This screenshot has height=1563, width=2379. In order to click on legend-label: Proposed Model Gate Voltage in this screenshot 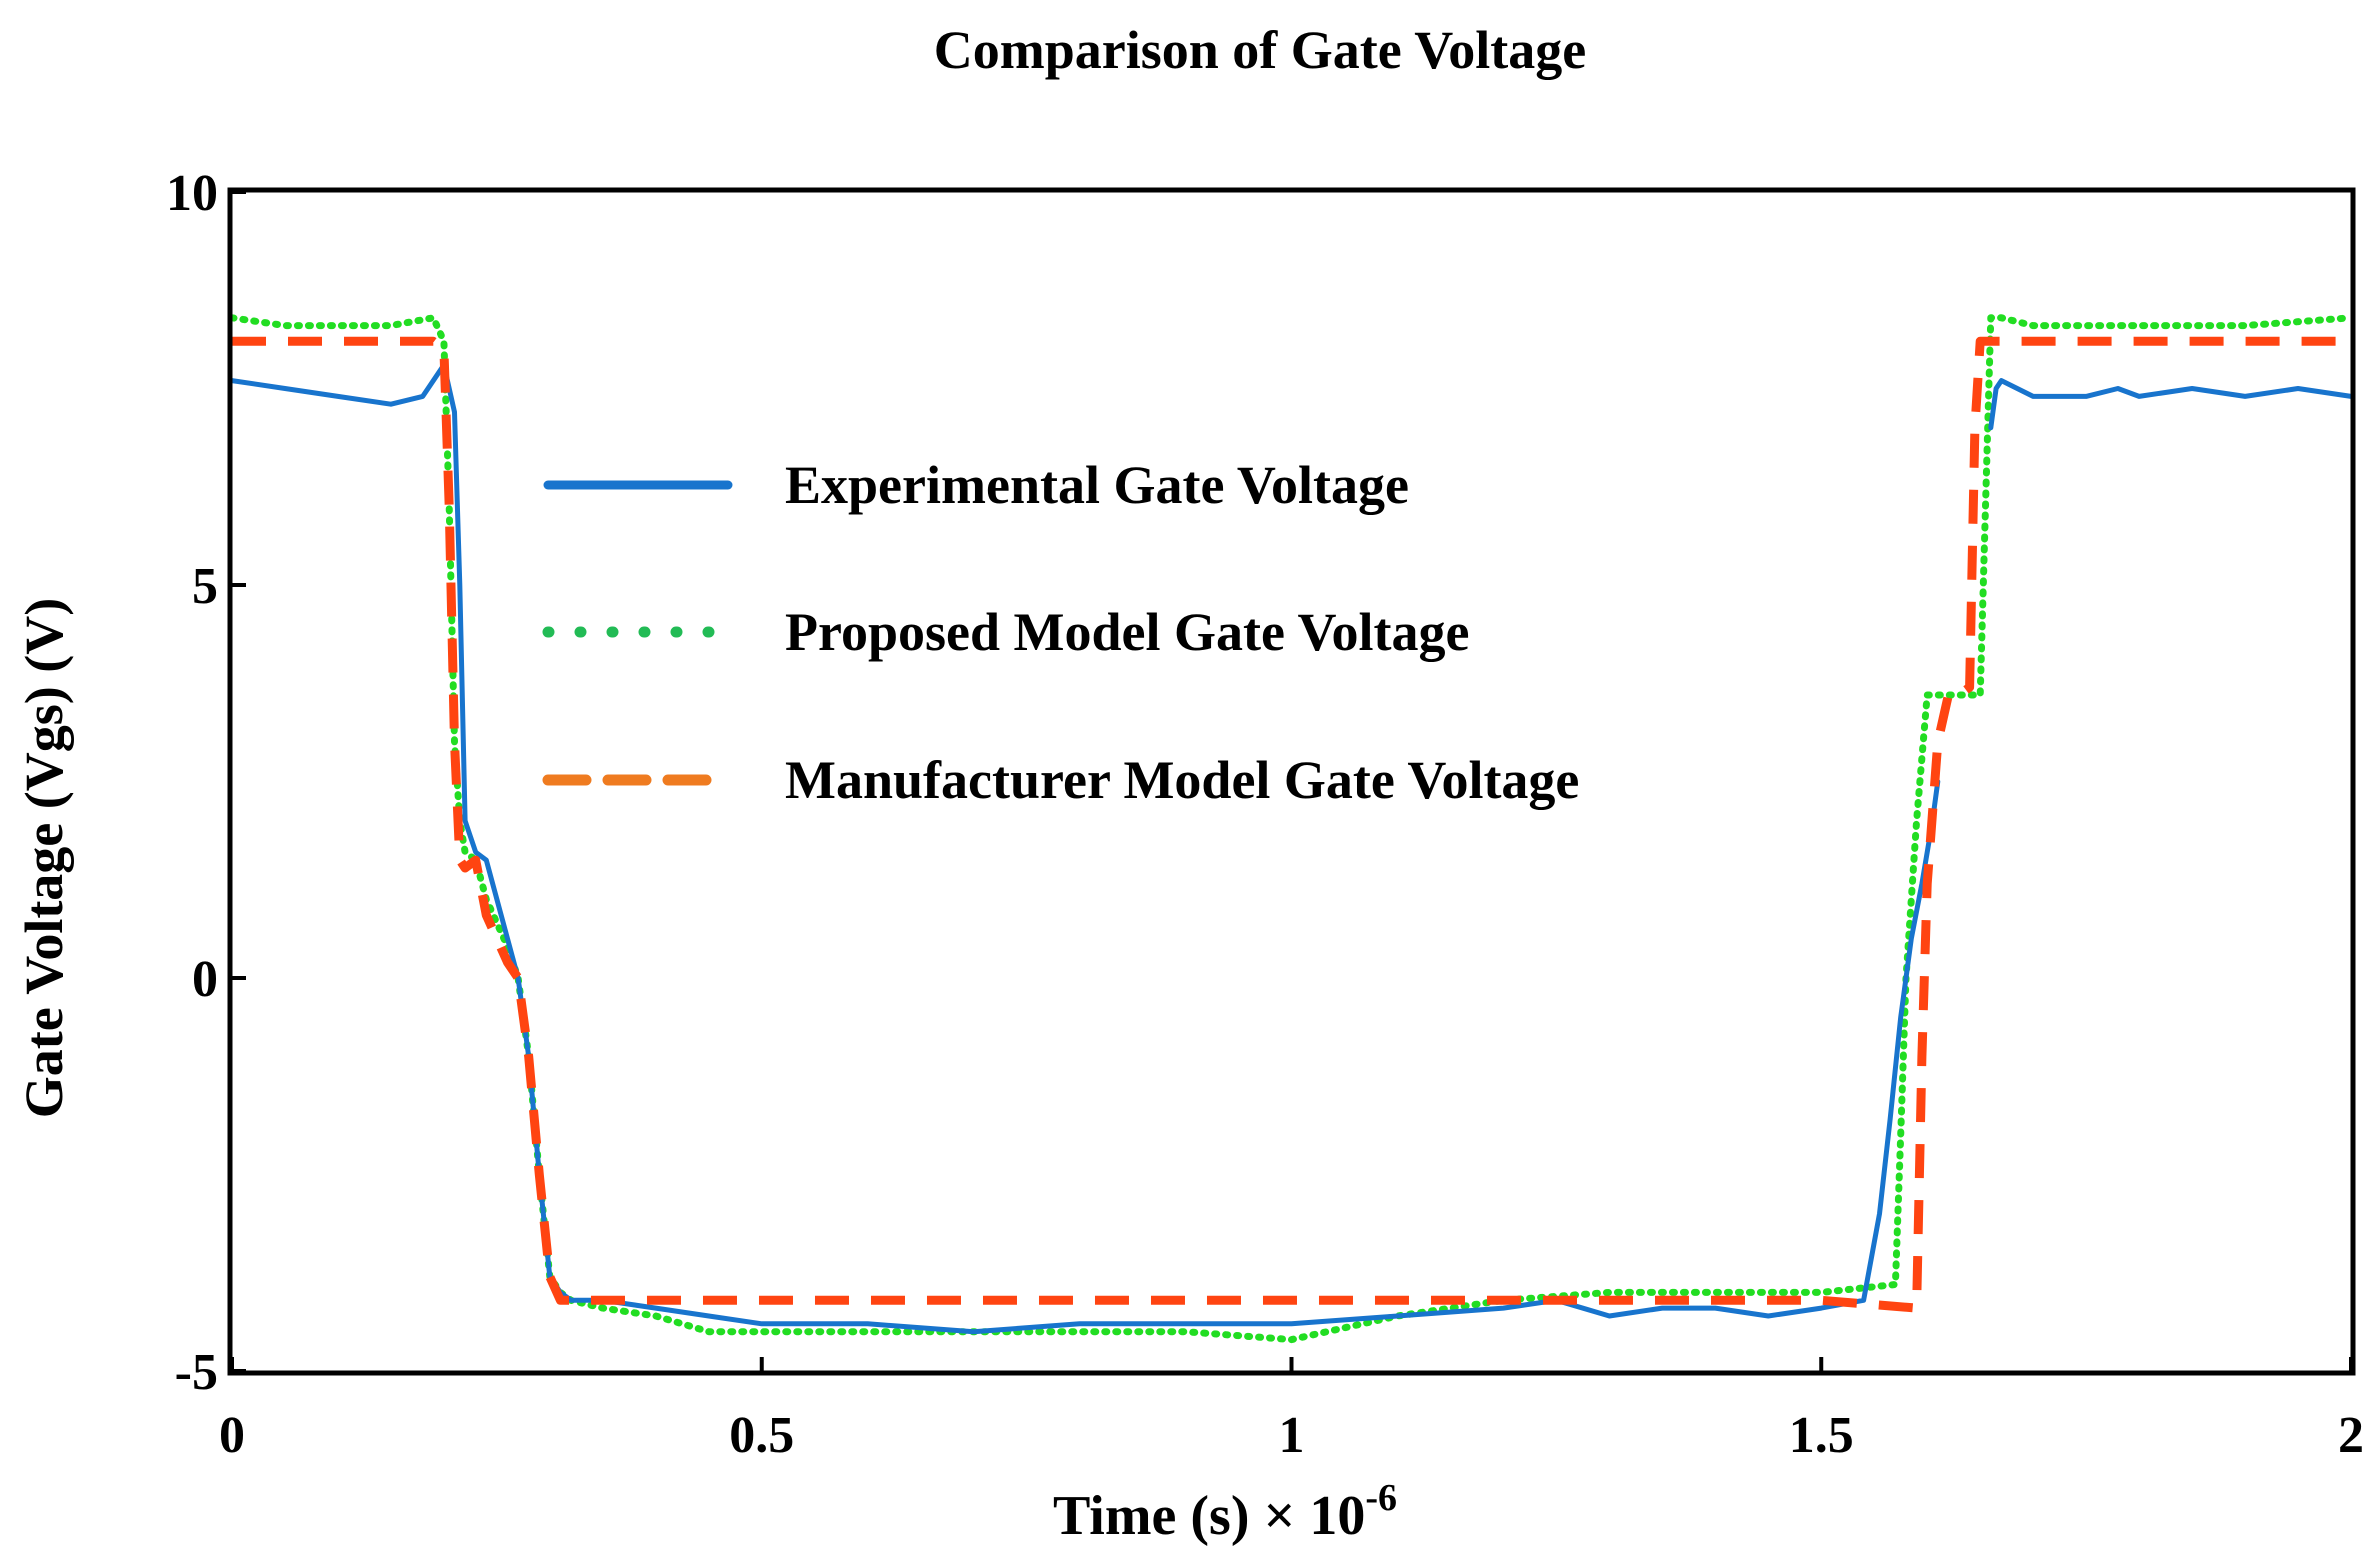, I will do `click(1127, 632)`.